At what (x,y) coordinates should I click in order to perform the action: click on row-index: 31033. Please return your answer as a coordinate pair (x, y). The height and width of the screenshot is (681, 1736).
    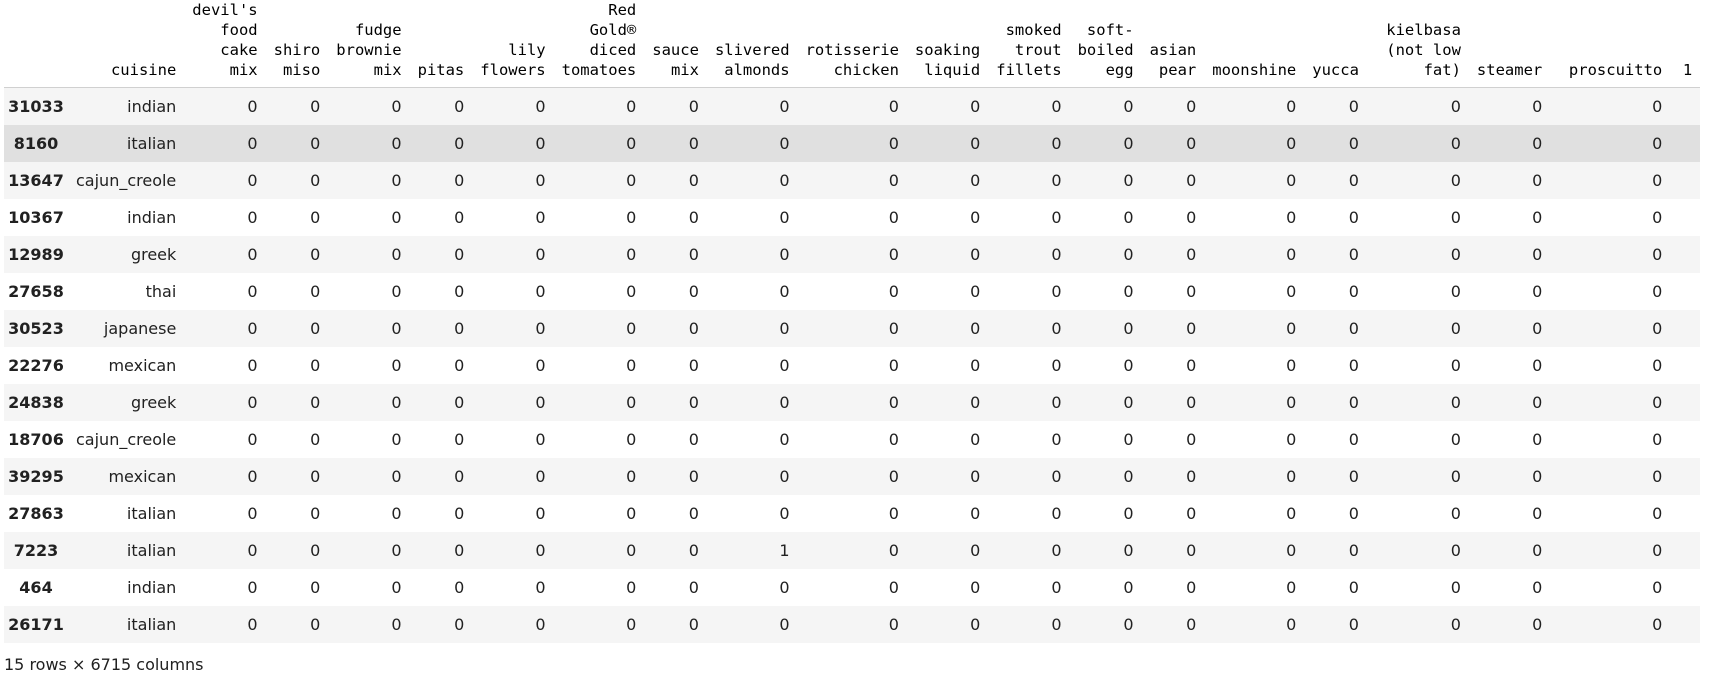
    Looking at the image, I should click on (36, 106).